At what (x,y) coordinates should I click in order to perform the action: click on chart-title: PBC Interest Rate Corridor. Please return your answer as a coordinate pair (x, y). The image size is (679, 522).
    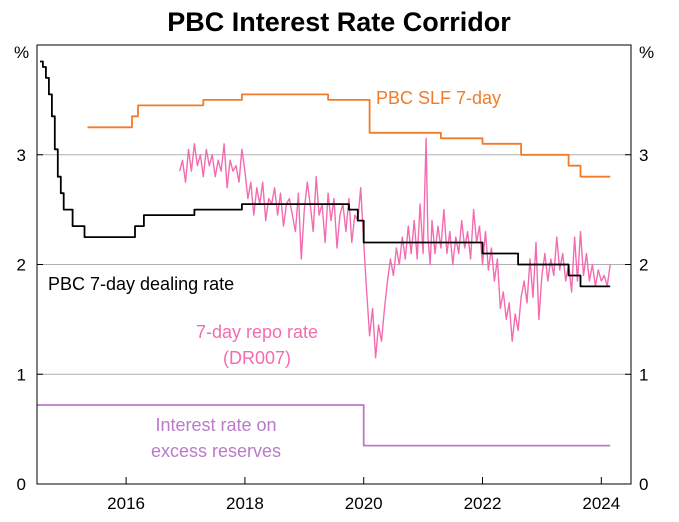
    Looking at the image, I should click on (339, 22).